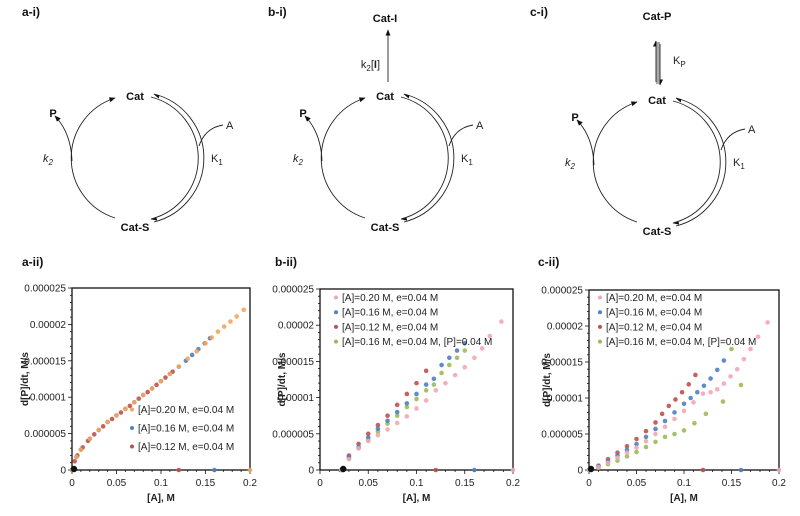 Image resolution: width=800 pixels, height=516 pixels. What do you see at coordinates (372, 65) in the screenshot?
I see `inhibition-bracket-open: [` at bounding box center [372, 65].